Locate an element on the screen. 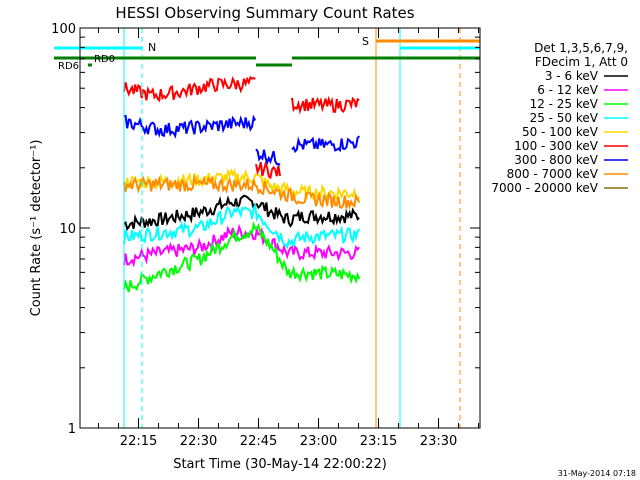 The image size is (640, 480). footer-timestamp: 31-May-2014 07:18 is located at coordinates (597, 473).